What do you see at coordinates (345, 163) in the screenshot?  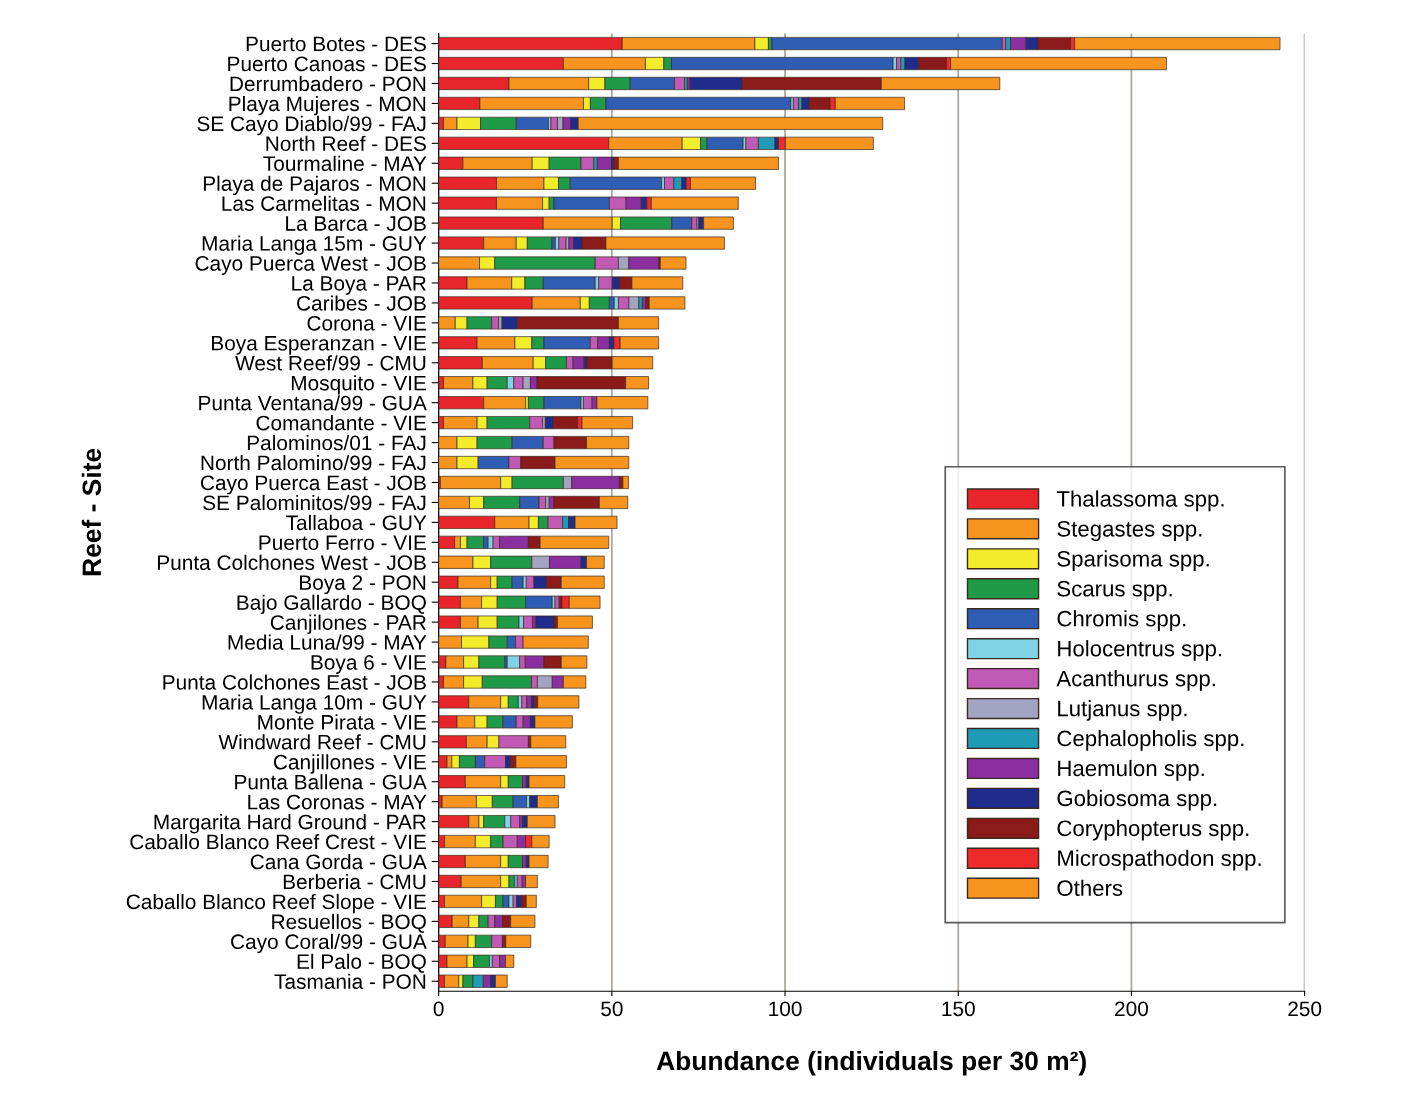 I see `y-tick-label: Tourmaline - MAY` at bounding box center [345, 163].